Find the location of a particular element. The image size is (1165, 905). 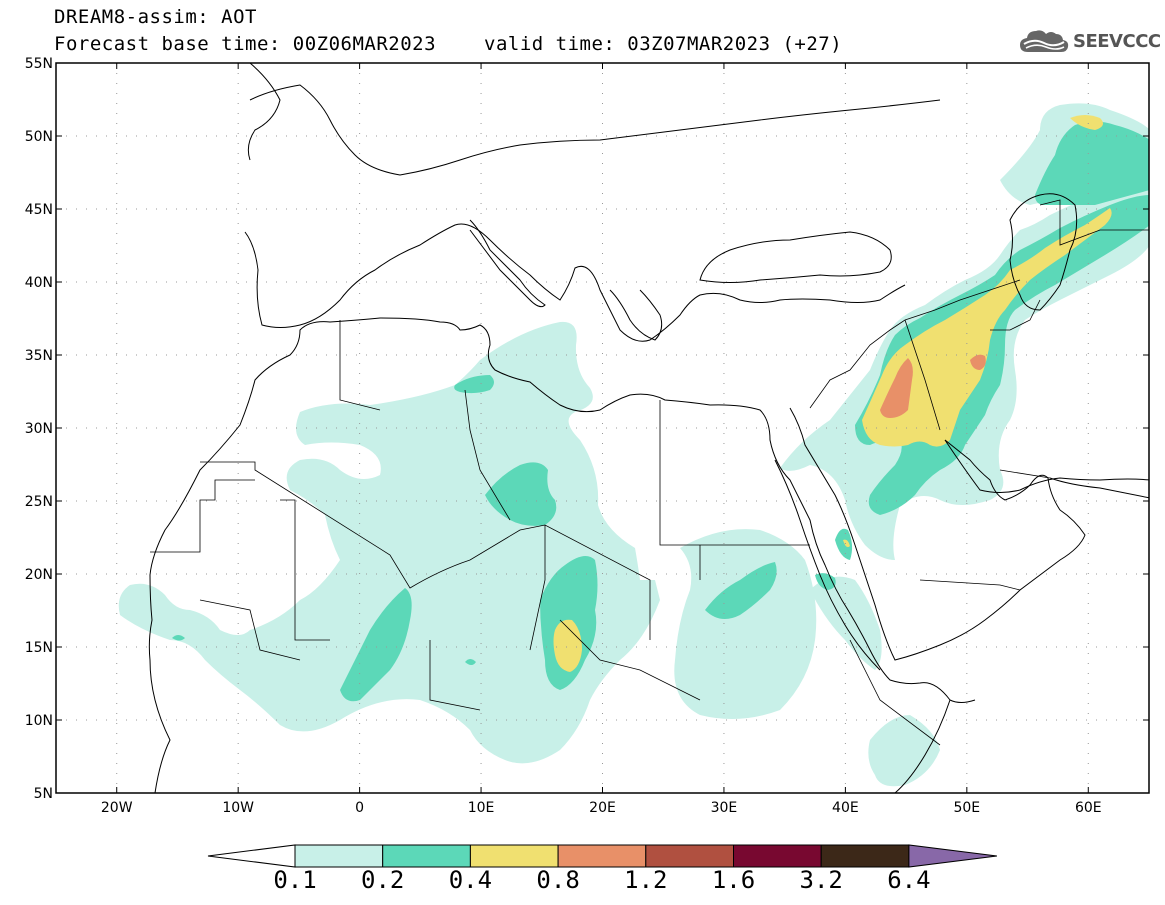

logo-text: SEEVCCC is located at coordinates (1117, 41).